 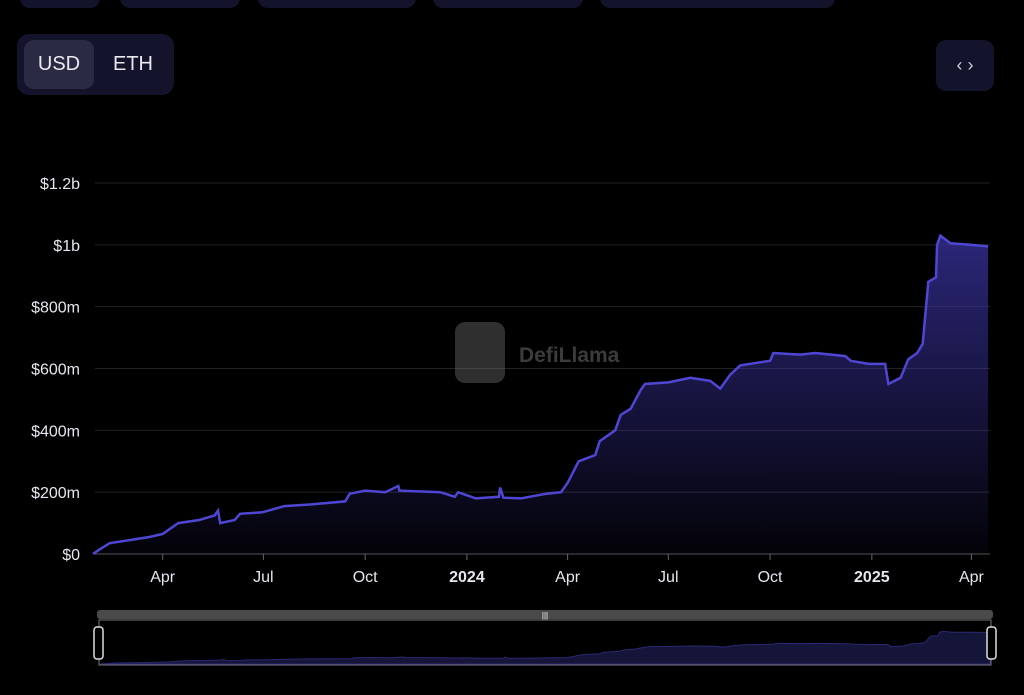 I want to click on y-tick-label: $1b, so click(x=66, y=246).